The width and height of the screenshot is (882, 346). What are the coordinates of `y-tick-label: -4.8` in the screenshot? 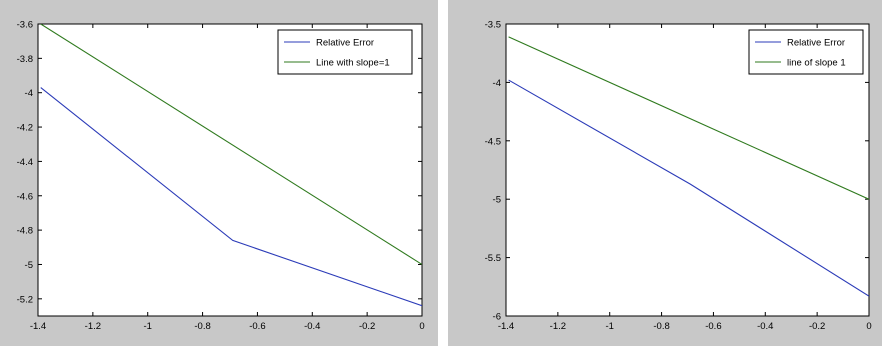 It's located at (25, 231).